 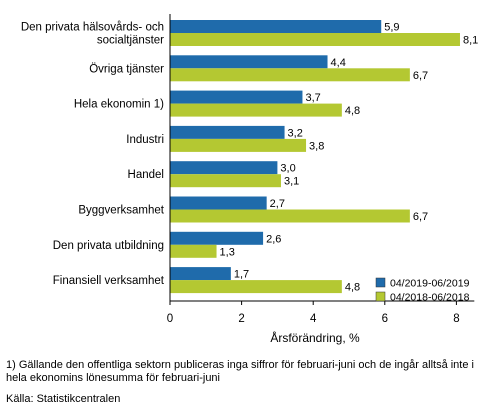 I want to click on data-label: 3,0, so click(x=287, y=169).